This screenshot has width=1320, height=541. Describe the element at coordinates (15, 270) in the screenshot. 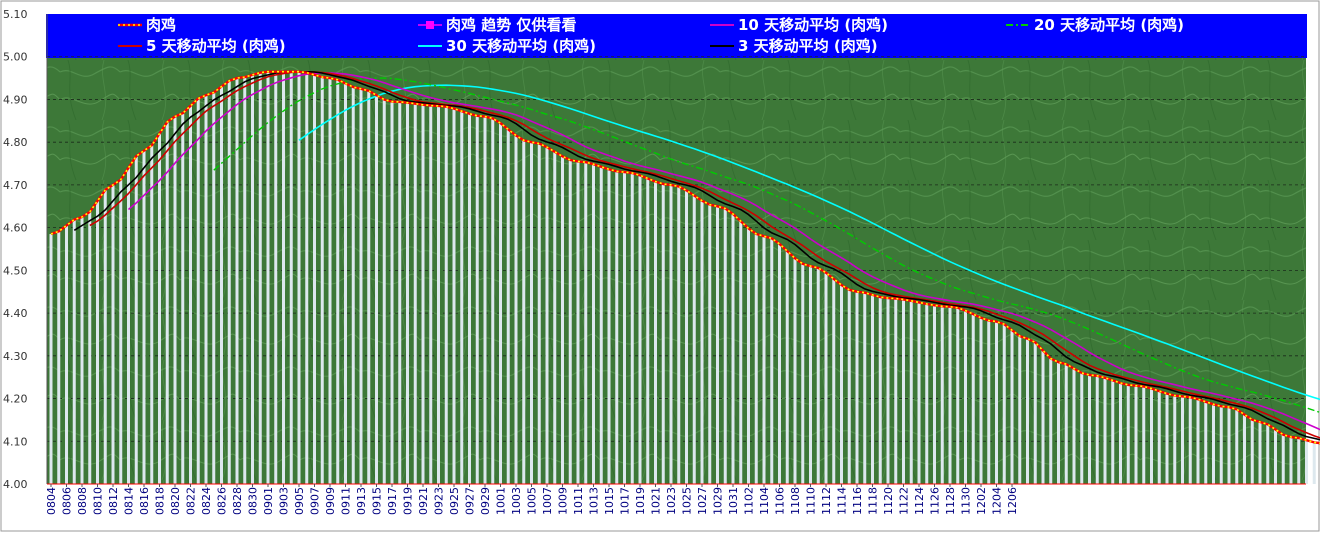

I see `y-tick-label: 4.50` at that location.